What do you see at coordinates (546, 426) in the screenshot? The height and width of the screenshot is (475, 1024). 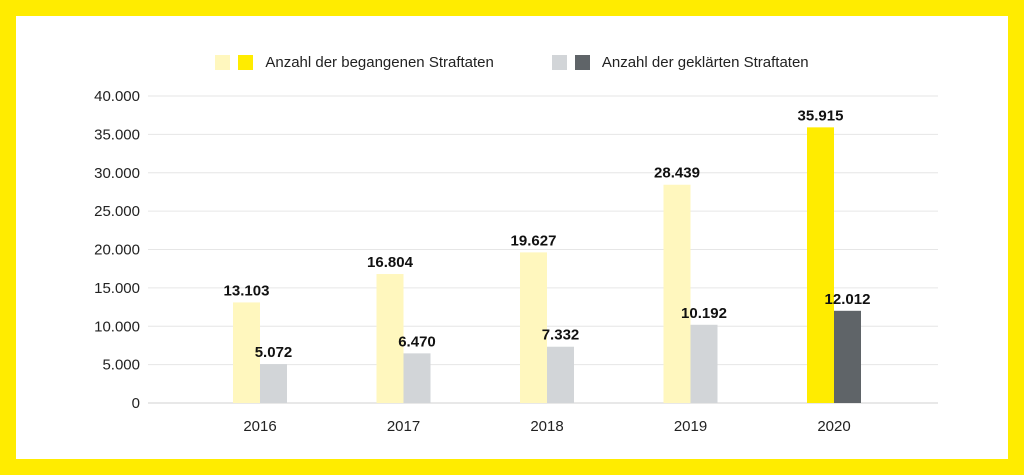 I see `x-tick-label: 2018` at bounding box center [546, 426].